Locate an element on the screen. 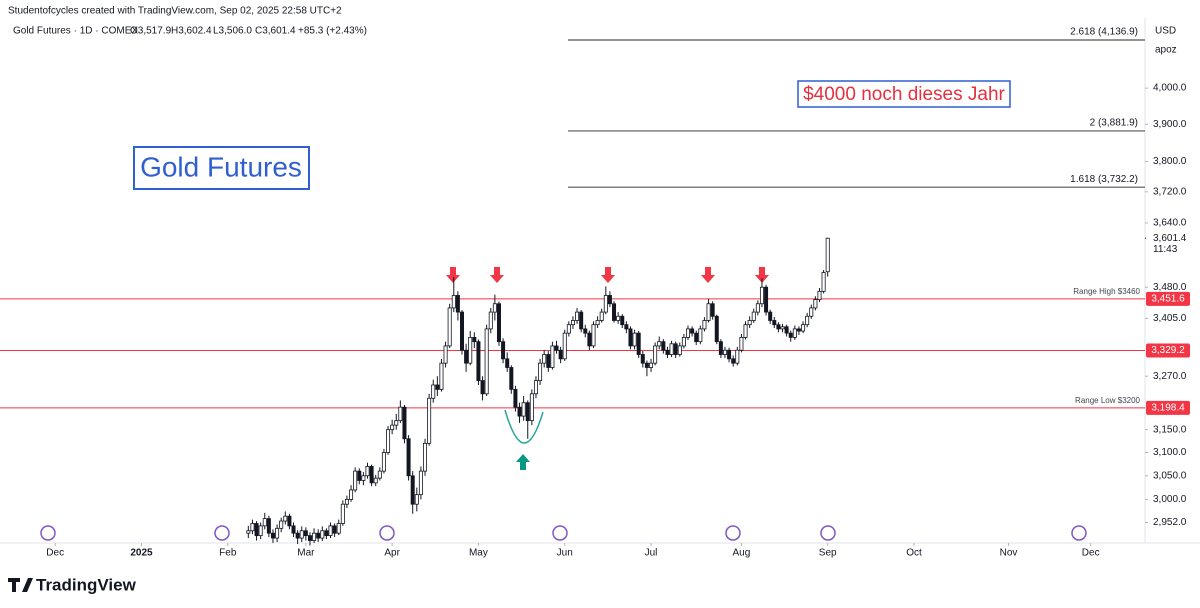 This screenshot has height=608, width=1200. annotation-box is located at coordinates (904, 94).